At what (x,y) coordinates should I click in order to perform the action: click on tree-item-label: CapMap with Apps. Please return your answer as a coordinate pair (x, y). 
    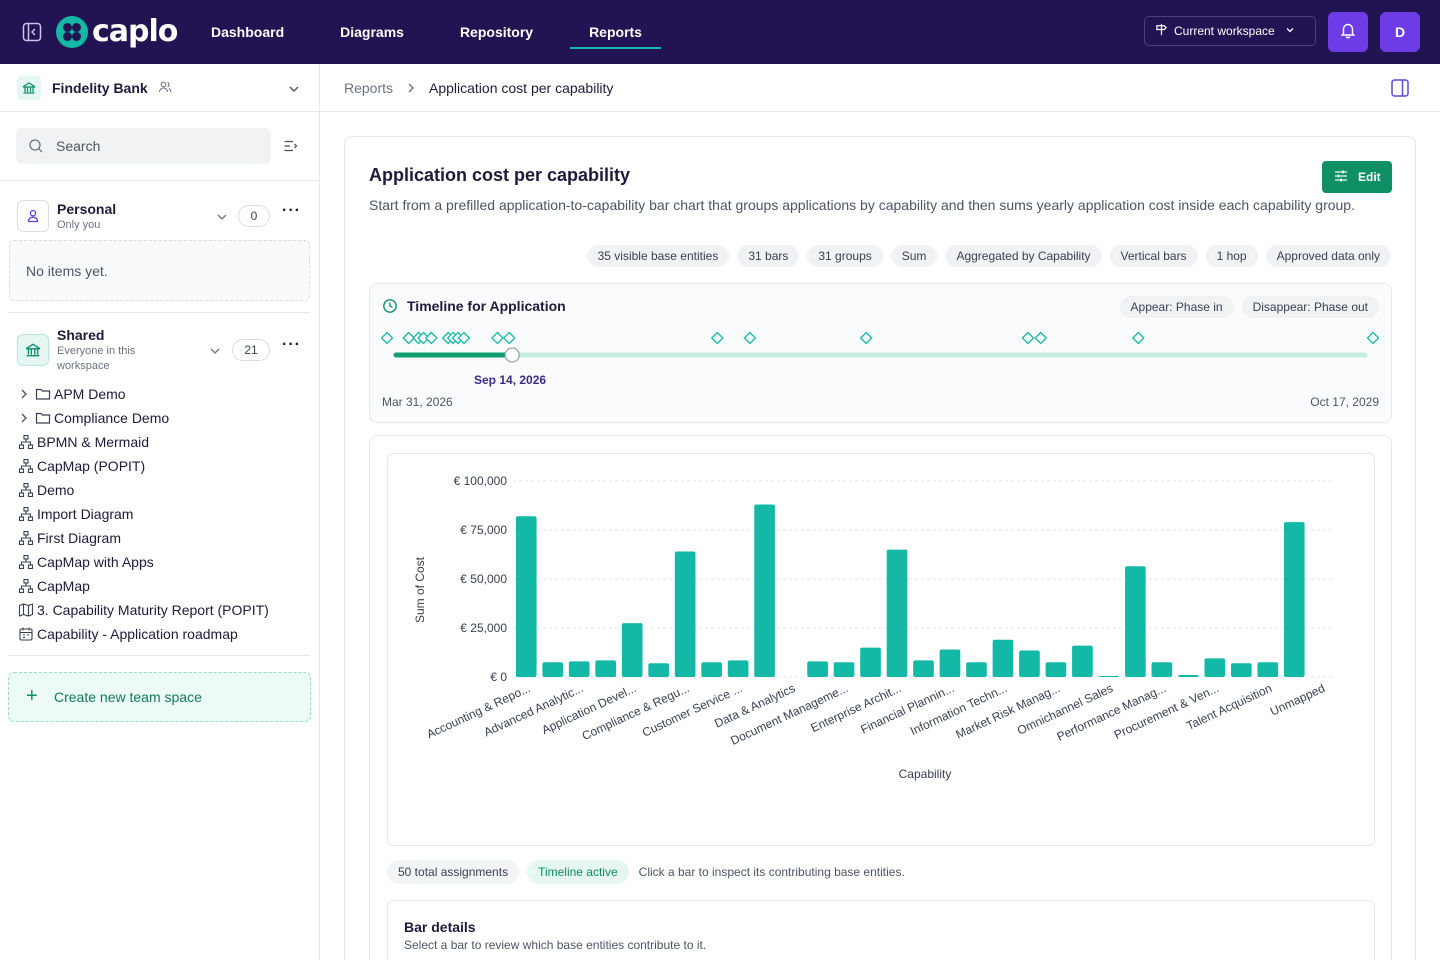
    Looking at the image, I should click on (95, 562).